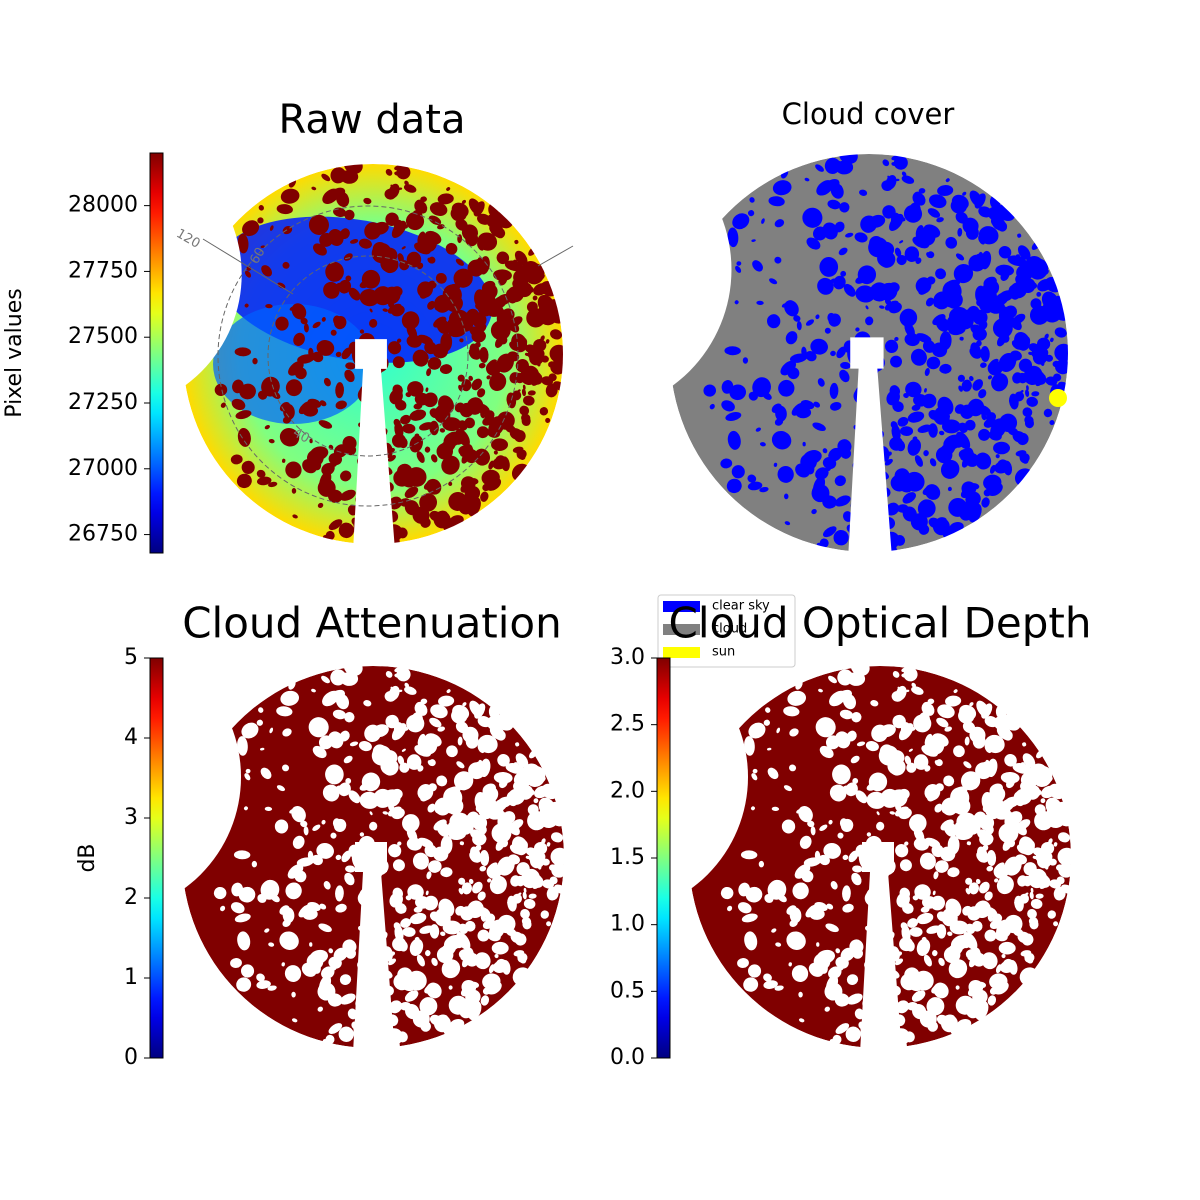 Image resolution: width=1200 pixels, height=1200 pixels. I want to click on legend-swatch, so click(681, 606).